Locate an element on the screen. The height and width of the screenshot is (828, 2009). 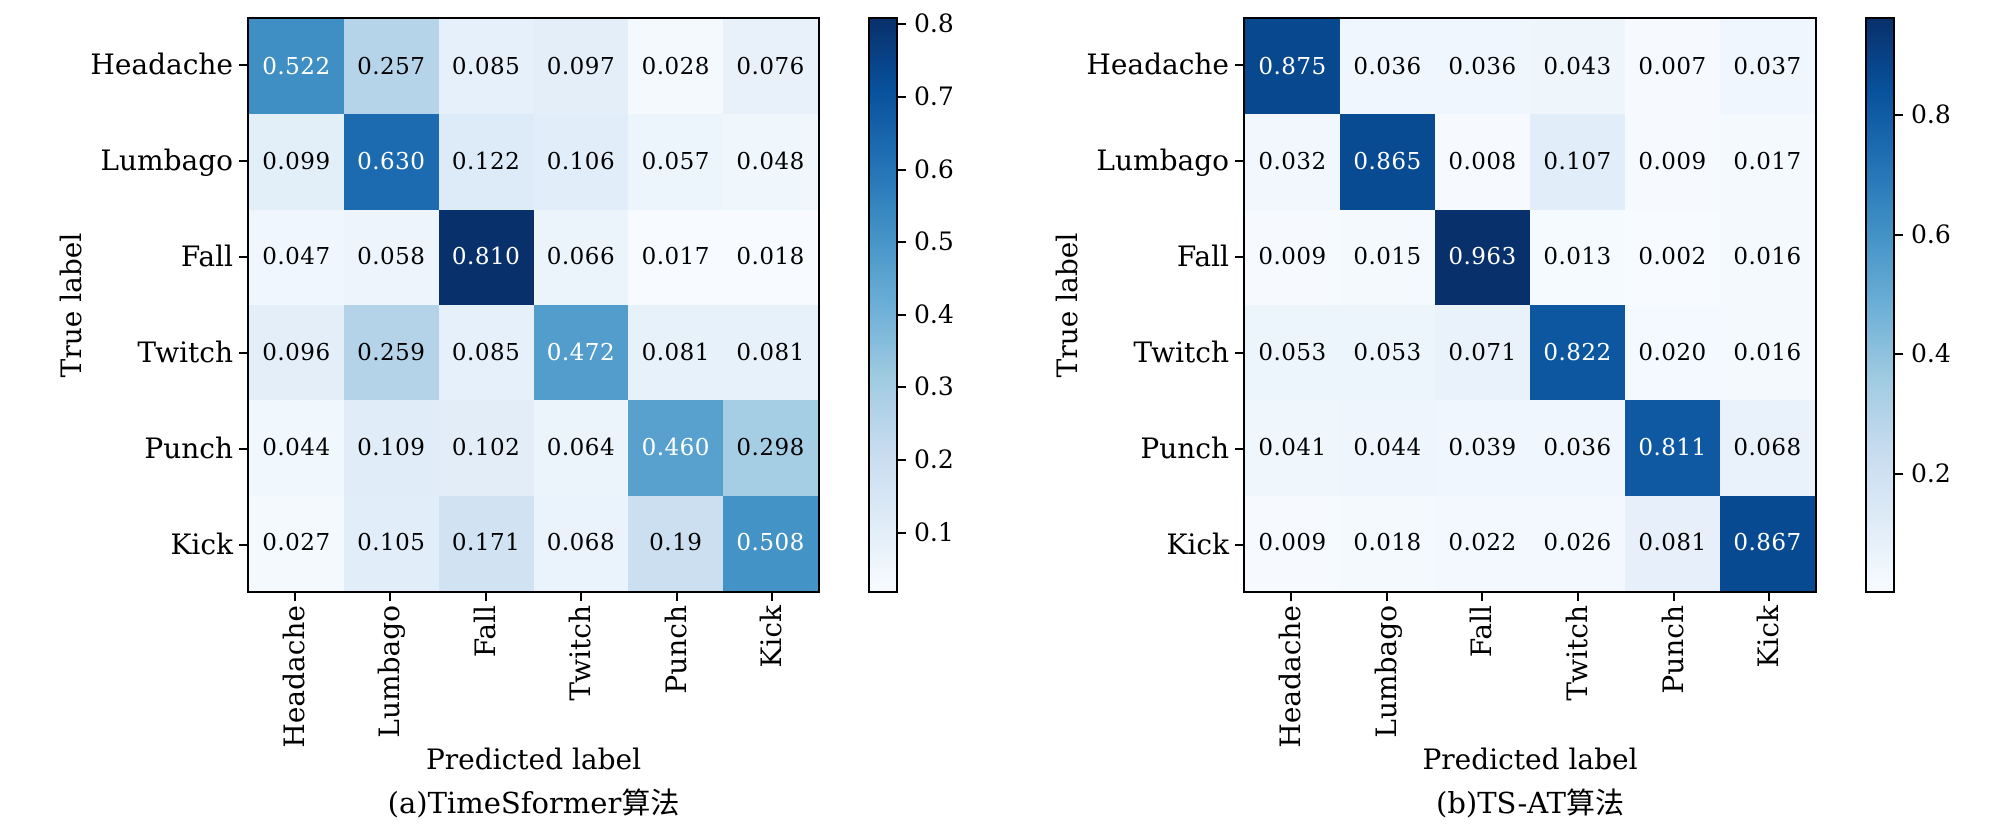
heatmap-cell: 0.039 is located at coordinates (1482, 448).